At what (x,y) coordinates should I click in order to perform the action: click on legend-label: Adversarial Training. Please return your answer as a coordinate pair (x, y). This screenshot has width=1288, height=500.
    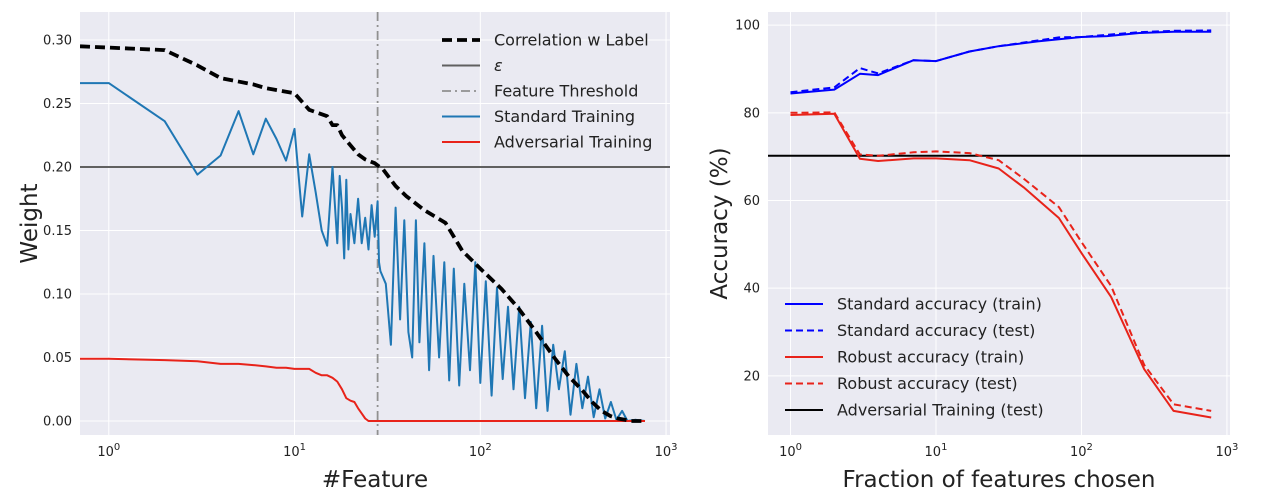
    Looking at the image, I should click on (573, 142).